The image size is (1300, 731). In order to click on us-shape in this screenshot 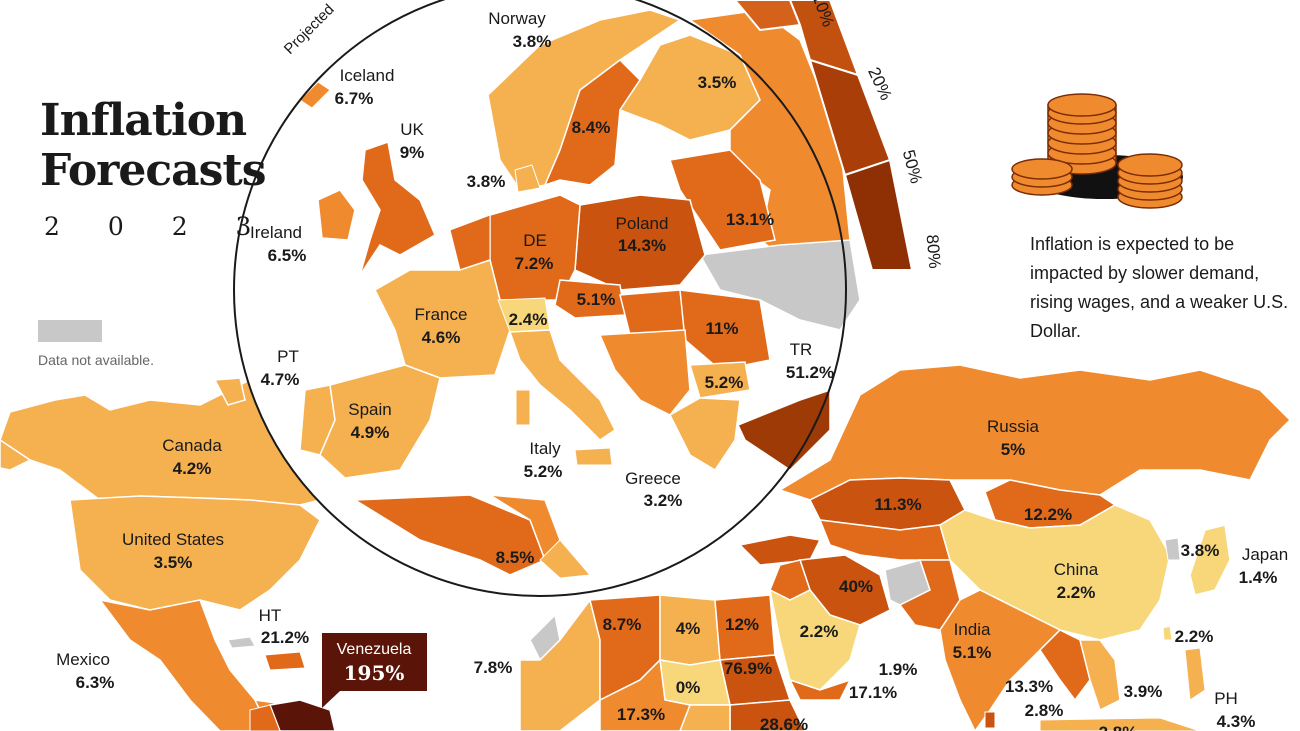, I will do `click(195, 553)`.